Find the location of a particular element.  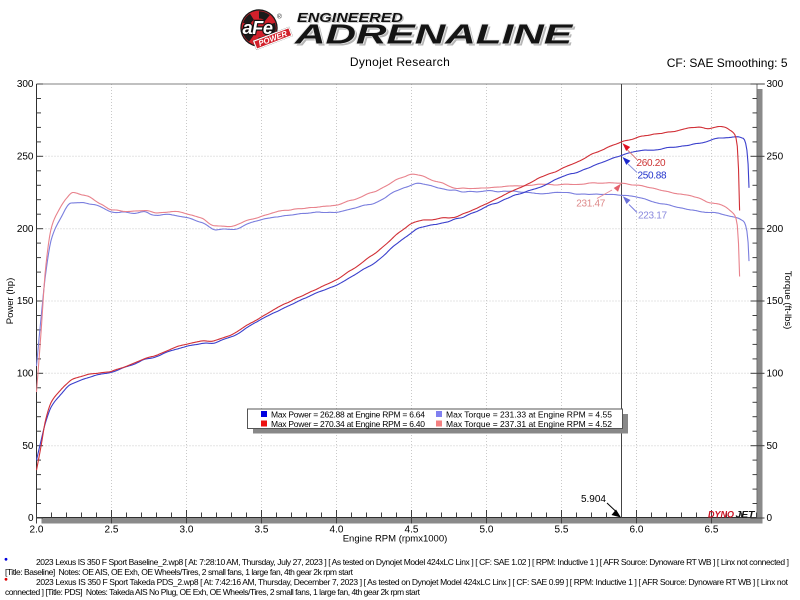

svg-text:Max Torque = 231.33 at Engine: Max Torque = 231.33 at Engine RPM = 4.55 is located at coordinates (529, 415).